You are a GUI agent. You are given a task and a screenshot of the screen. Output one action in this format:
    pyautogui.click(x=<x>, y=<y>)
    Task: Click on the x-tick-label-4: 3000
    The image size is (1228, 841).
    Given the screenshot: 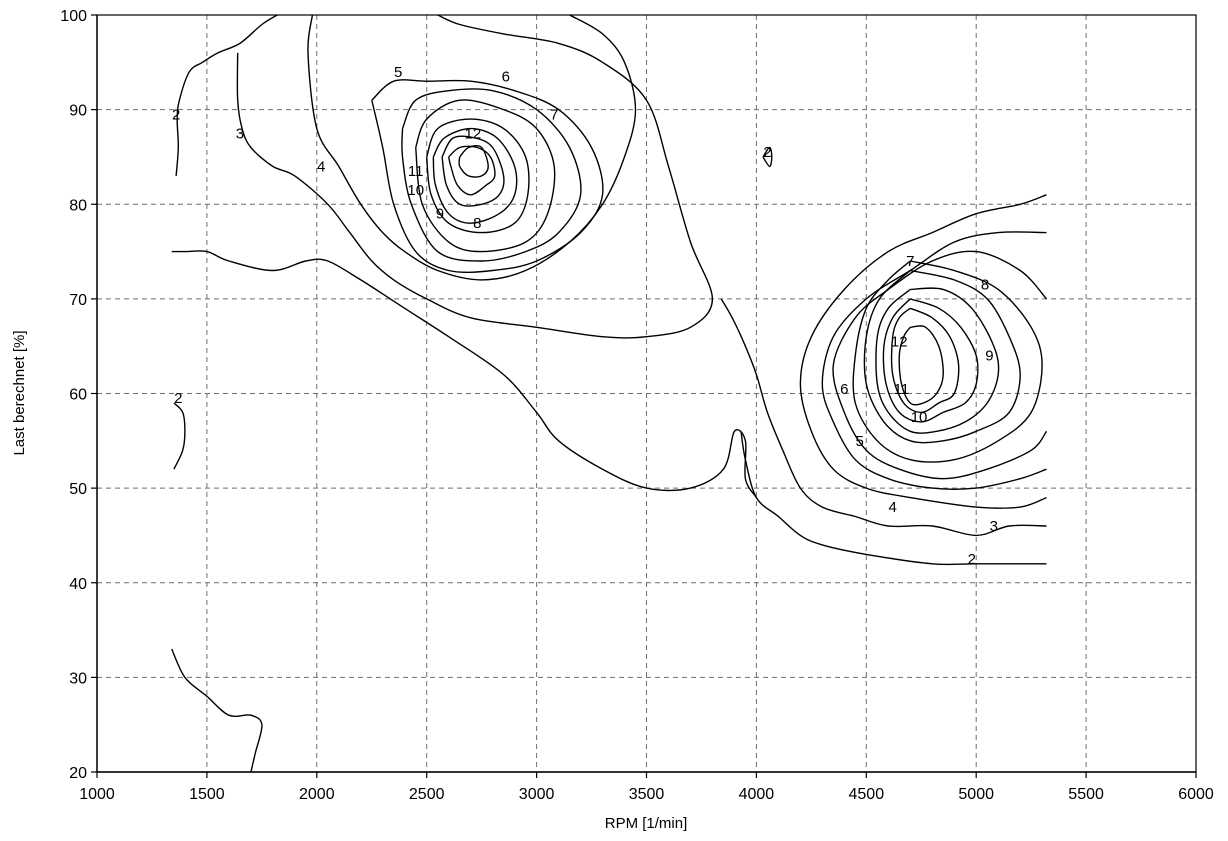 What is the action you would take?
    pyautogui.click(x=537, y=794)
    